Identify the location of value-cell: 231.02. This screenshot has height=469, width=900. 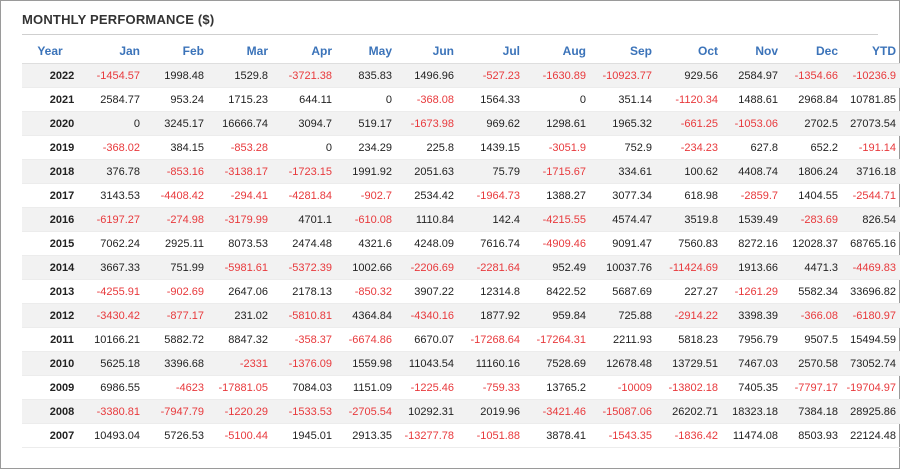
(240, 315).